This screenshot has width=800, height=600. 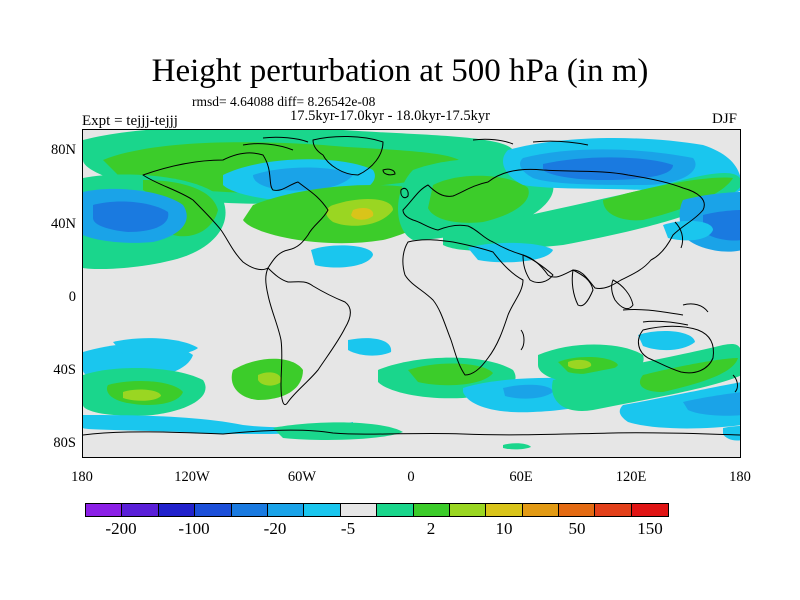 What do you see at coordinates (142, 395) in the screenshot?
I see `south-pacific-peak` at bounding box center [142, 395].